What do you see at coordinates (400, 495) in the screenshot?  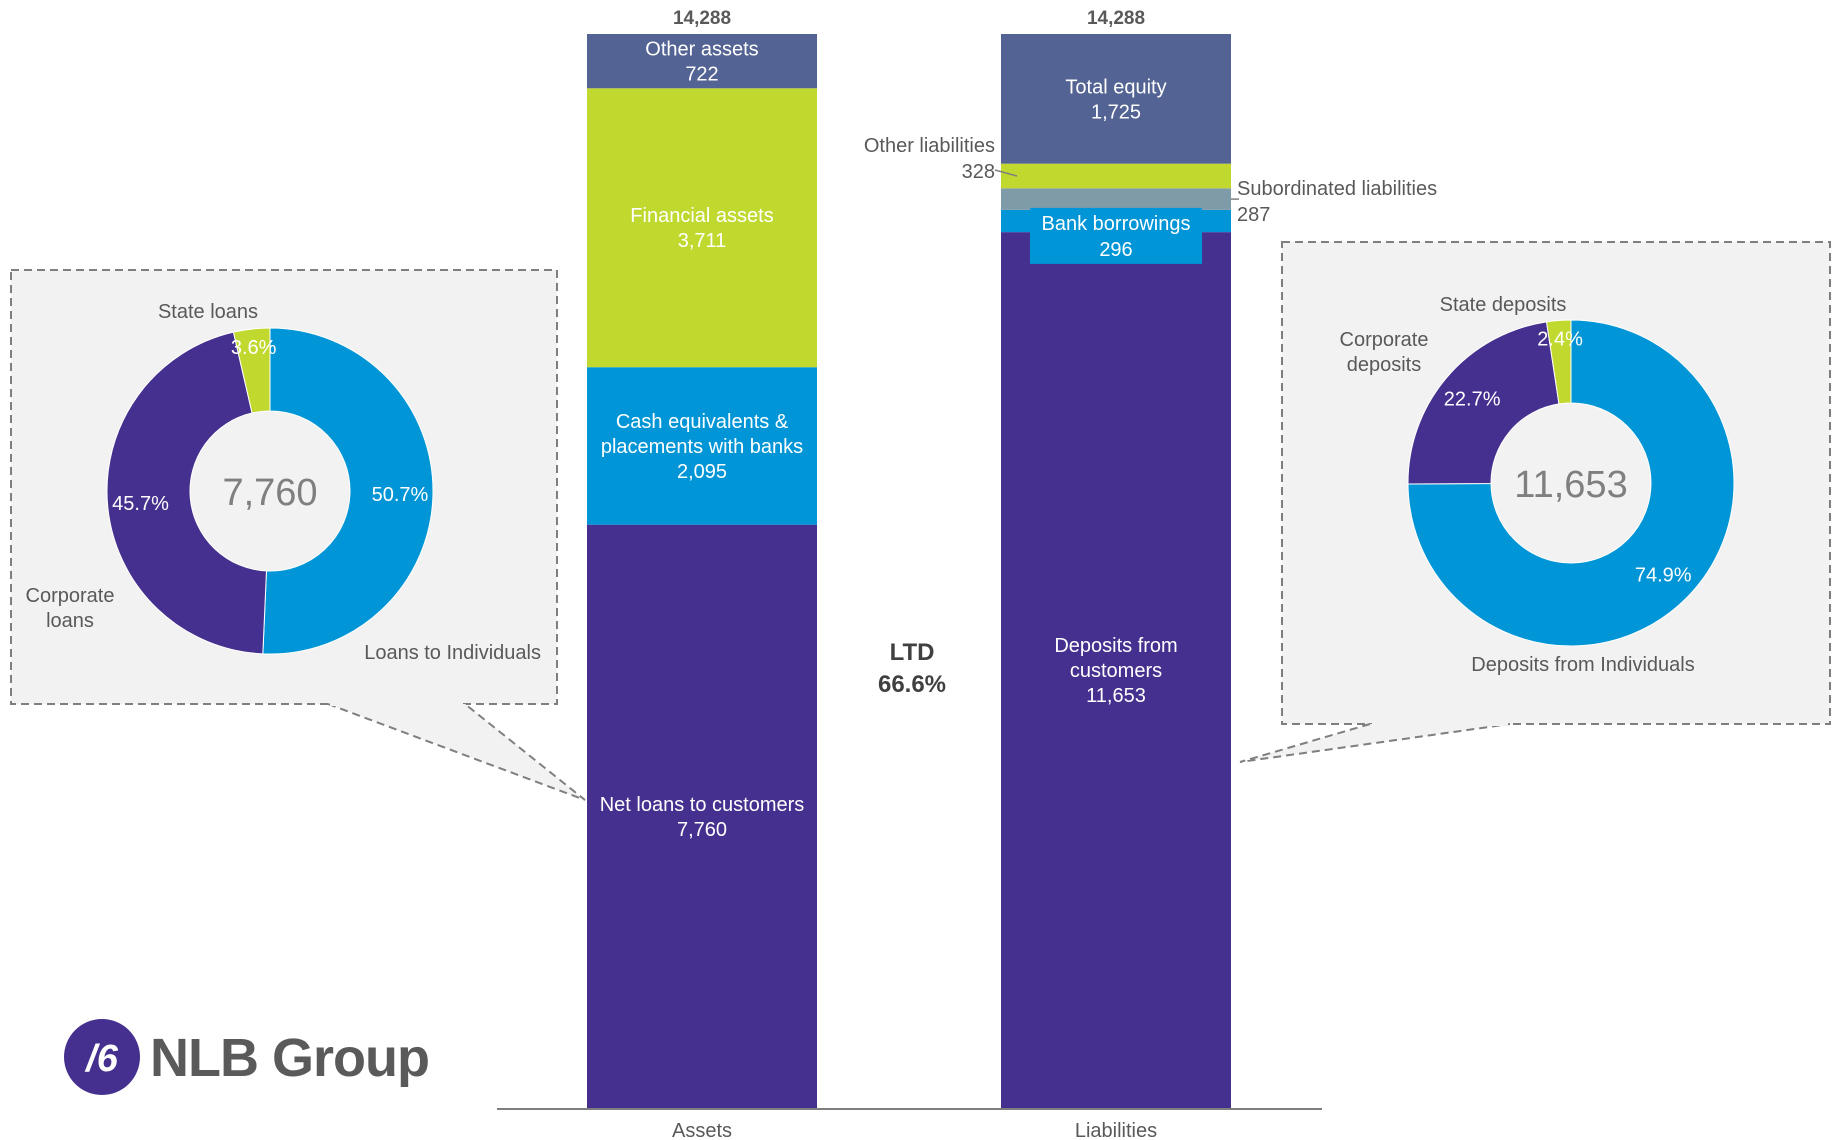 I see `donut-pct-label: 50.7%` at bounding box center [400, 495].